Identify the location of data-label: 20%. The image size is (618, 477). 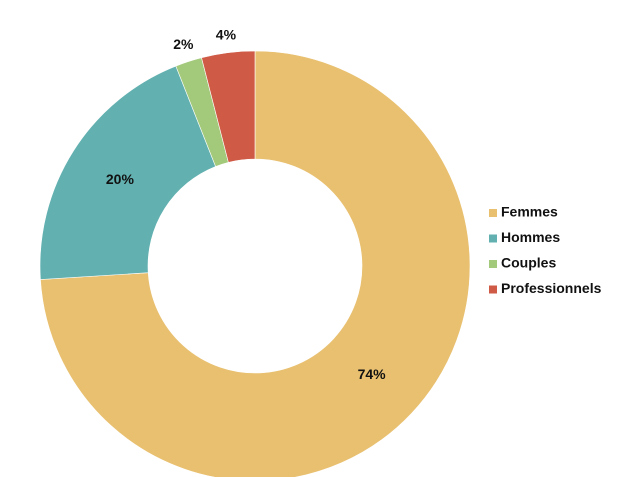
(120, 179).